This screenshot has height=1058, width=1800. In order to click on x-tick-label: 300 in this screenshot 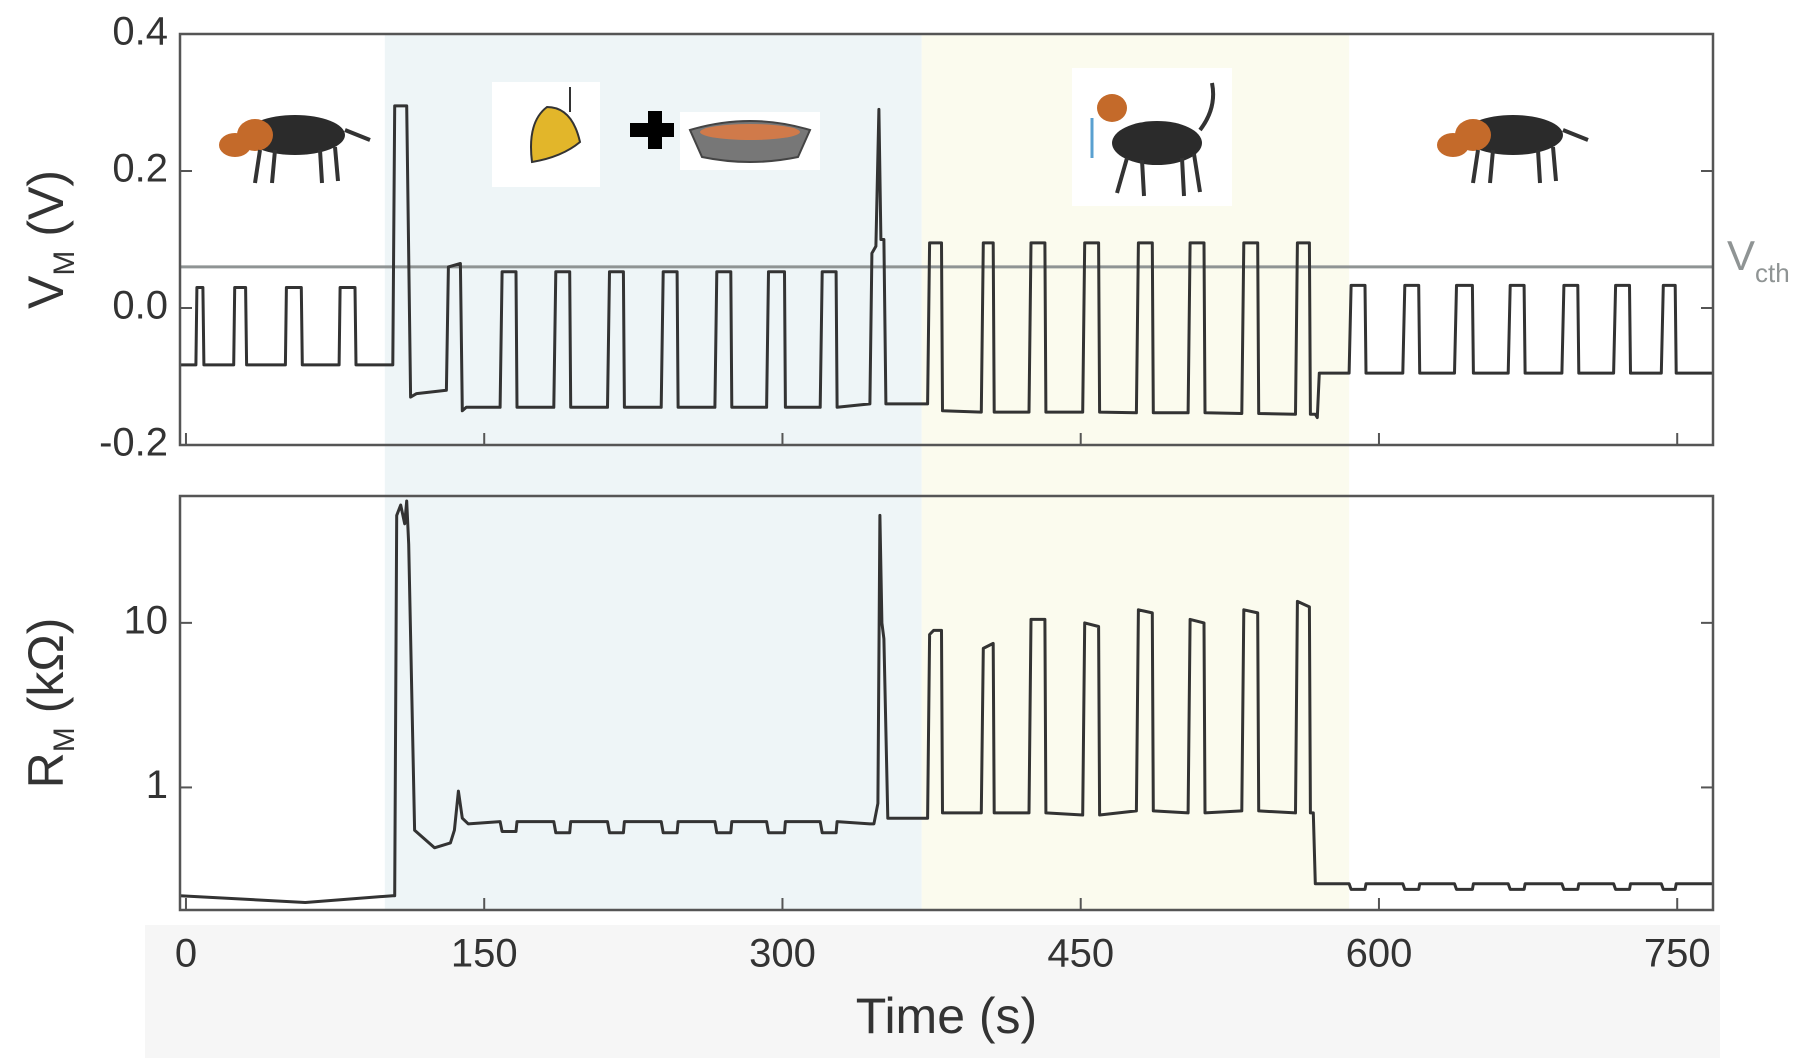, I will do `click(782, 954)`.